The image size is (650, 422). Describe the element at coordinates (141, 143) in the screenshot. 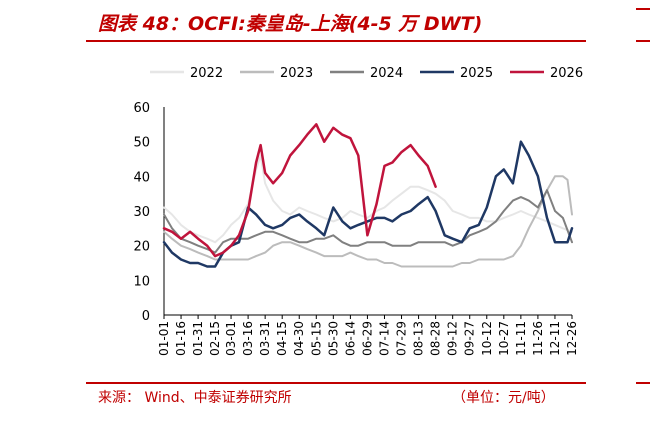

I see `y-tick-label: 50` at that location.